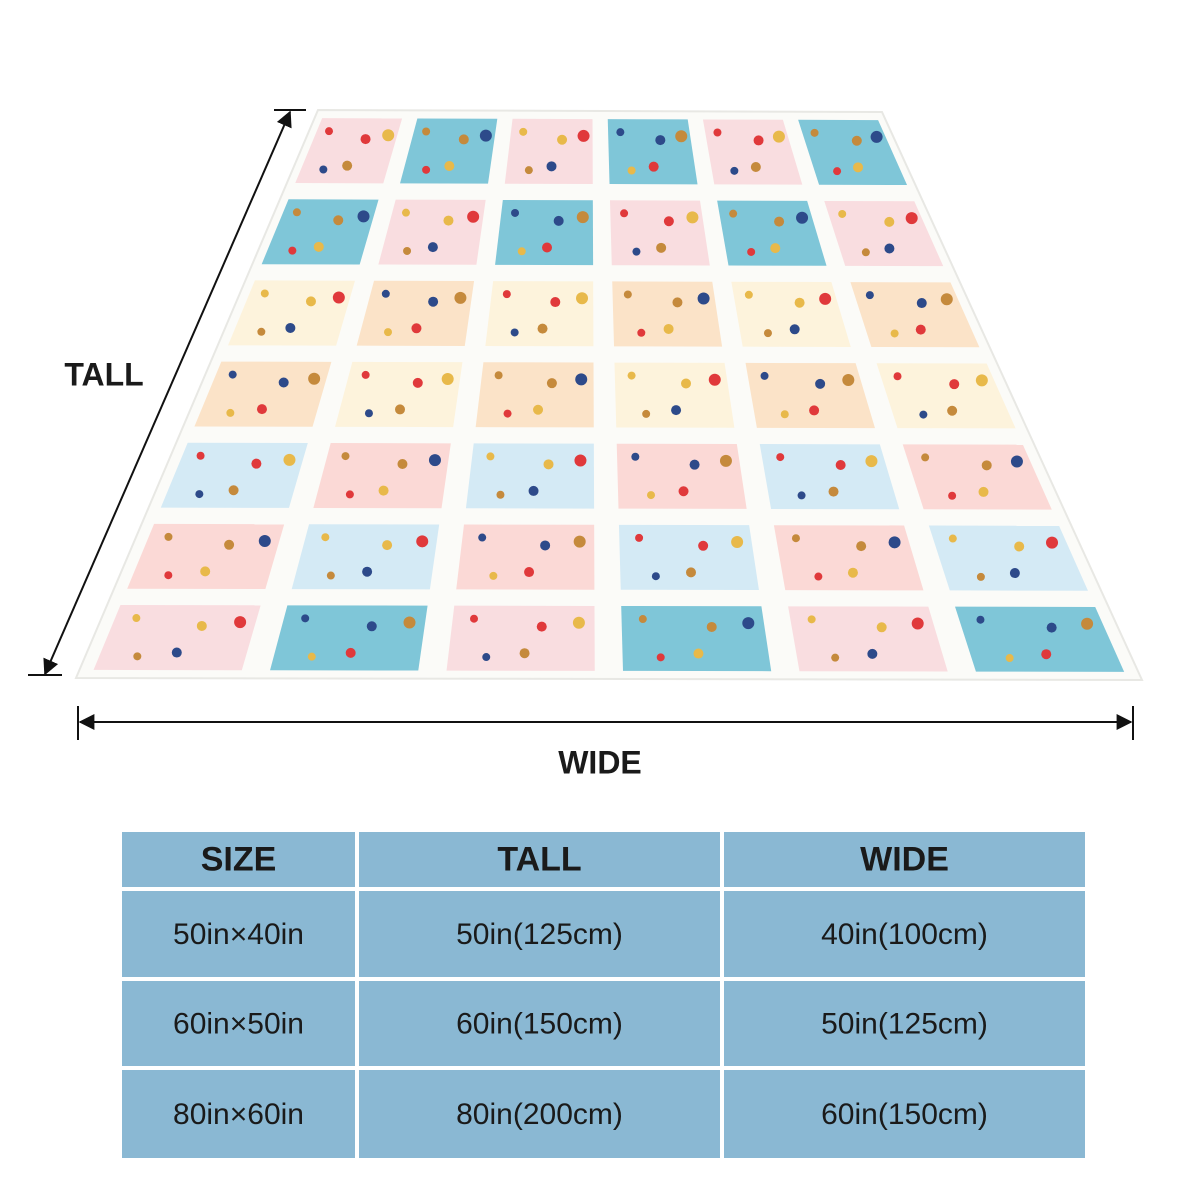 The image size is (1200, 1200). Describe the element at coordinates (239, 859) in the screenshot. I see `table-header: SIZE` at that location.